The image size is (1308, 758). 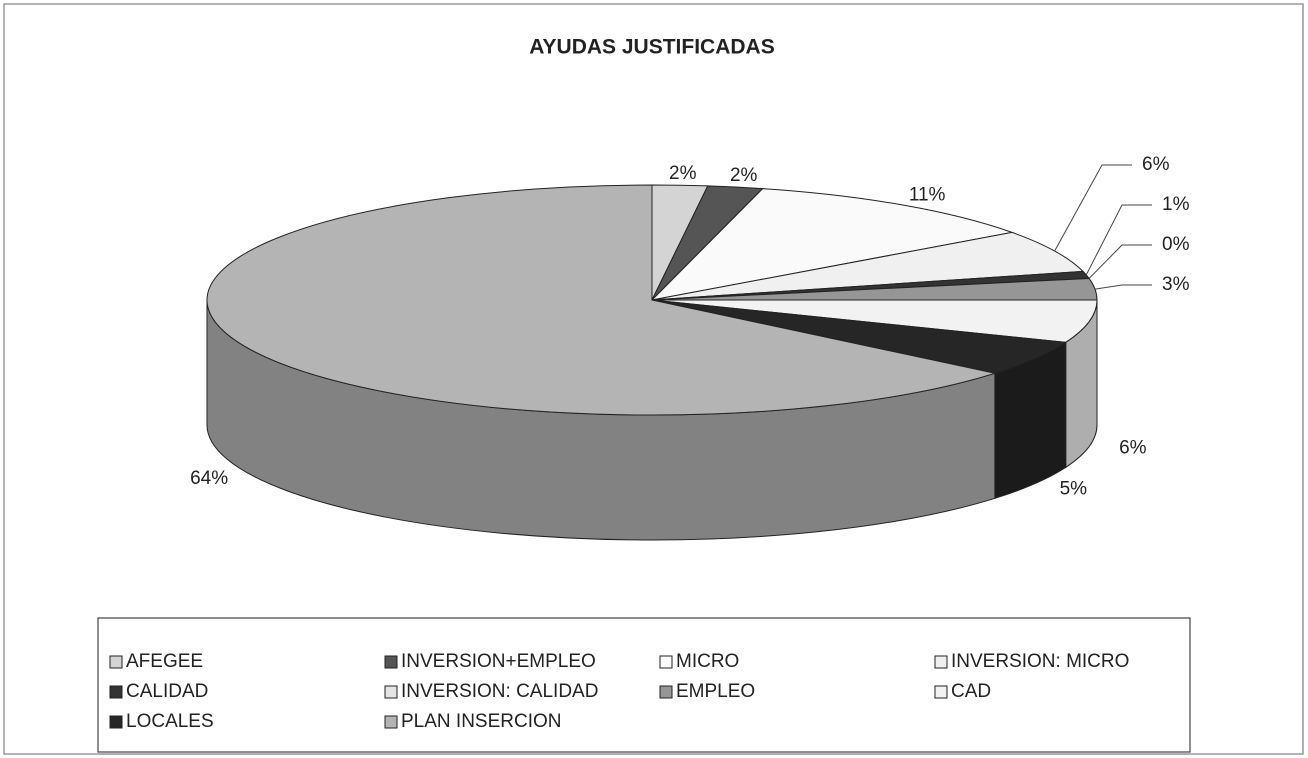 I want to click on data-label: 3%, so click(x=1176, y=284).